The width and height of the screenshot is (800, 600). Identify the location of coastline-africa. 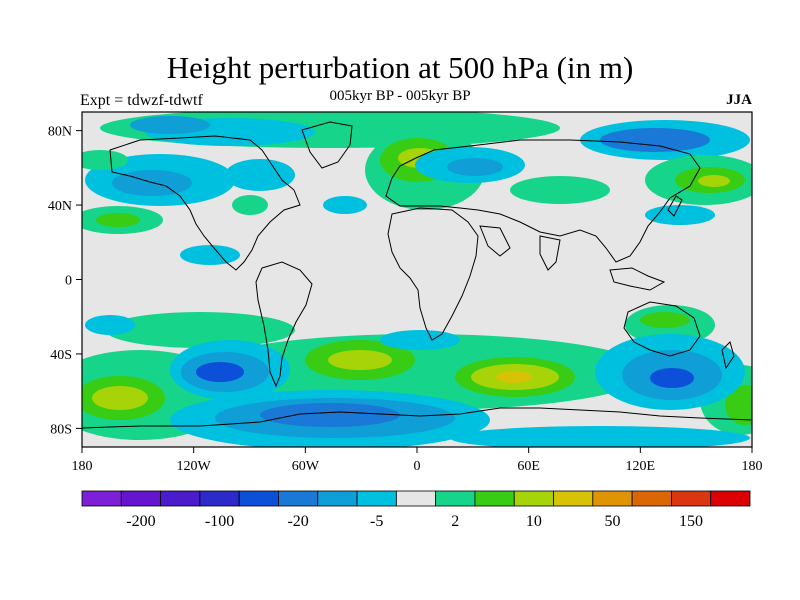
(433, 274).